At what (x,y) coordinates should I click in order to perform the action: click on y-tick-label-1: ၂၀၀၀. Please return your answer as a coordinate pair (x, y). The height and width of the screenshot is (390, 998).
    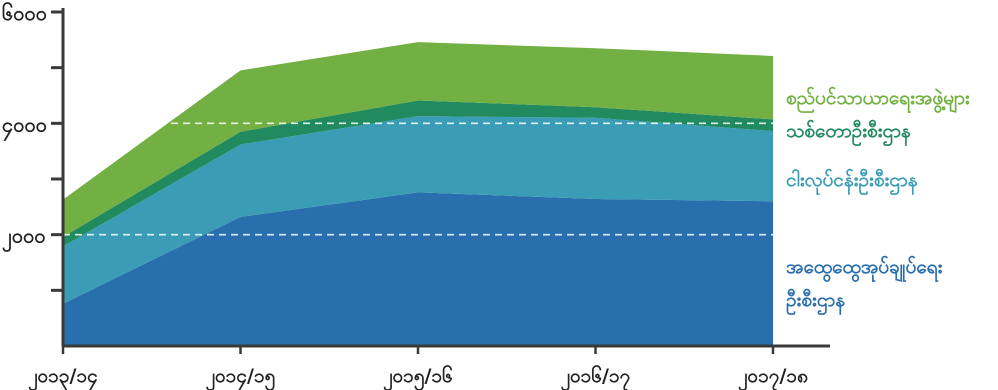
    Looking at the image, I should click on (24, 238).